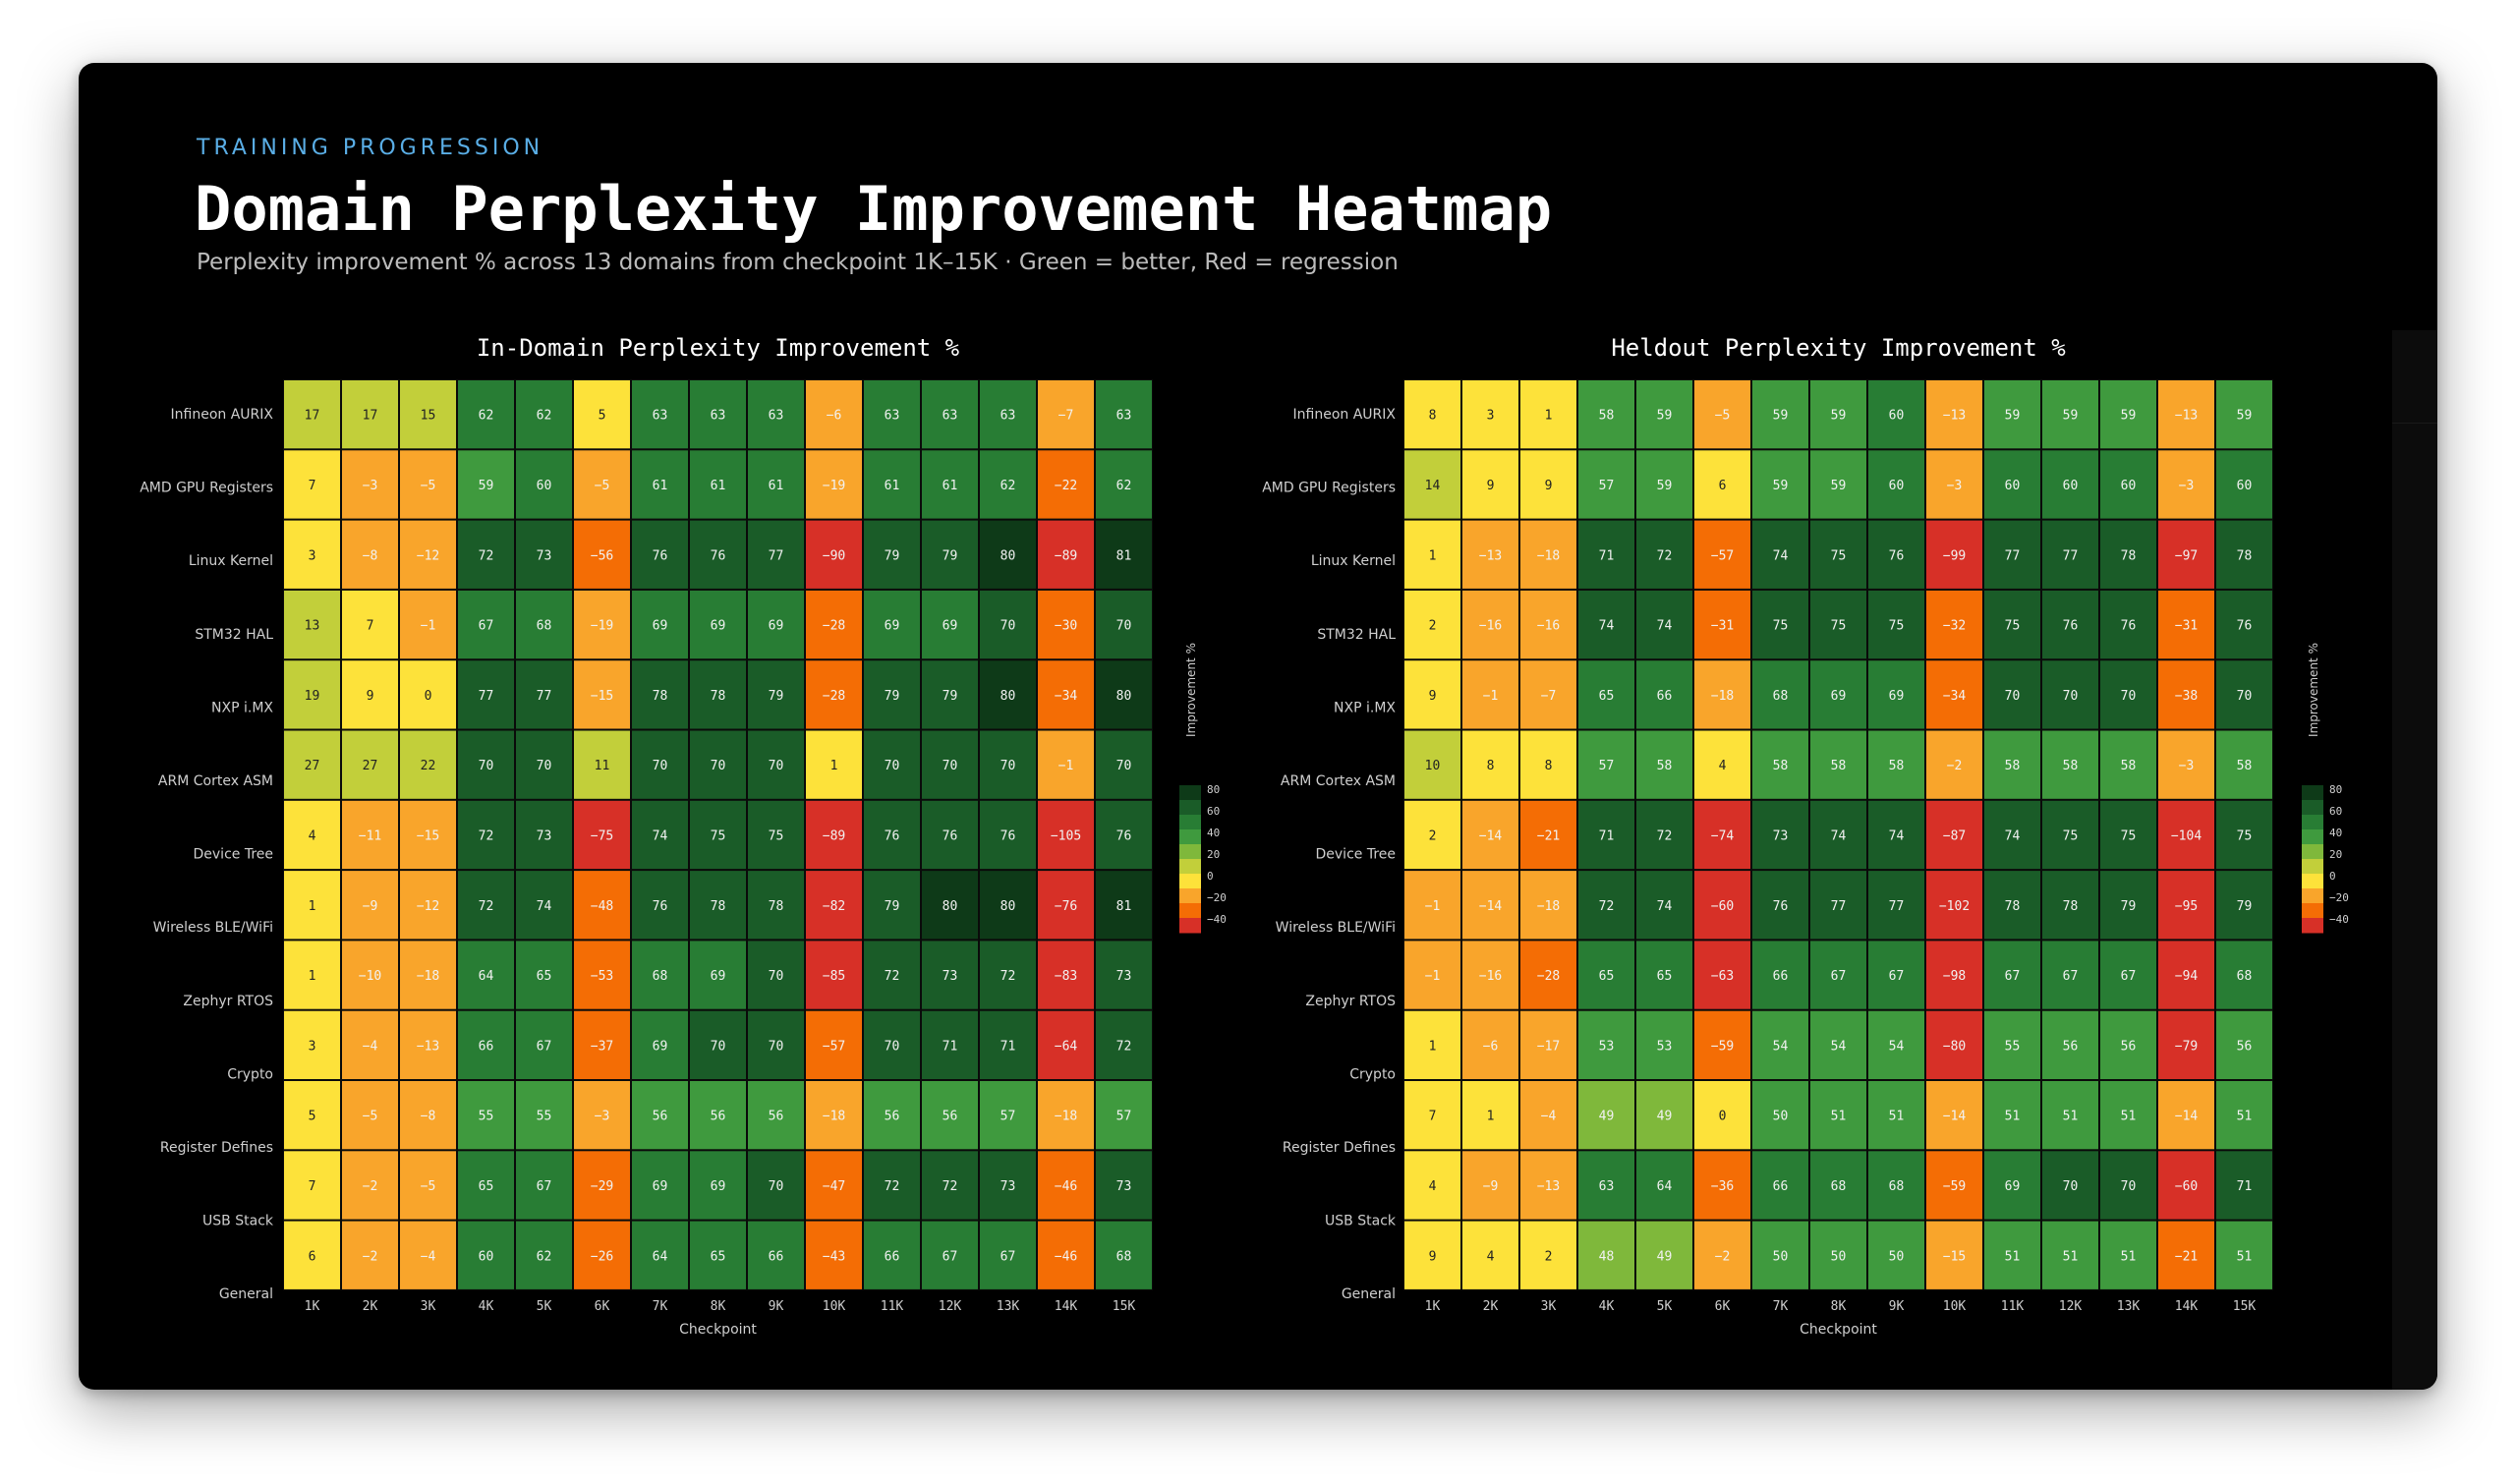 The height and width of the screenshot is (1484, 2516). Describe the element at coordinates (312, 1256) in the screenshot. I see `cell-value-label: 6` at that location.